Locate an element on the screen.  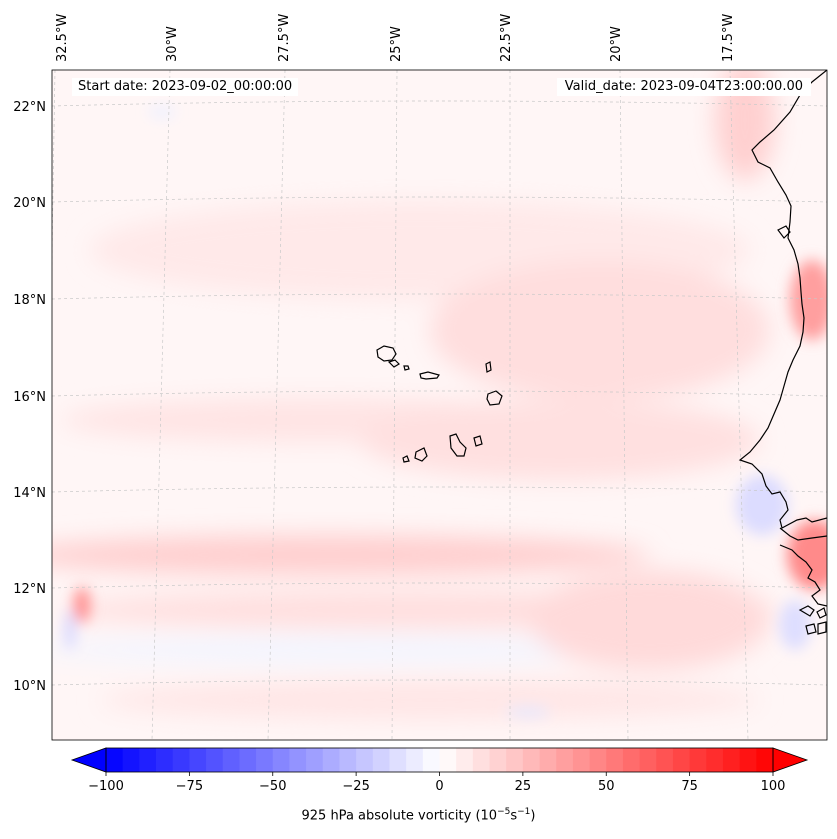
lat-label: 12°N is located at coordinates (29, 589).